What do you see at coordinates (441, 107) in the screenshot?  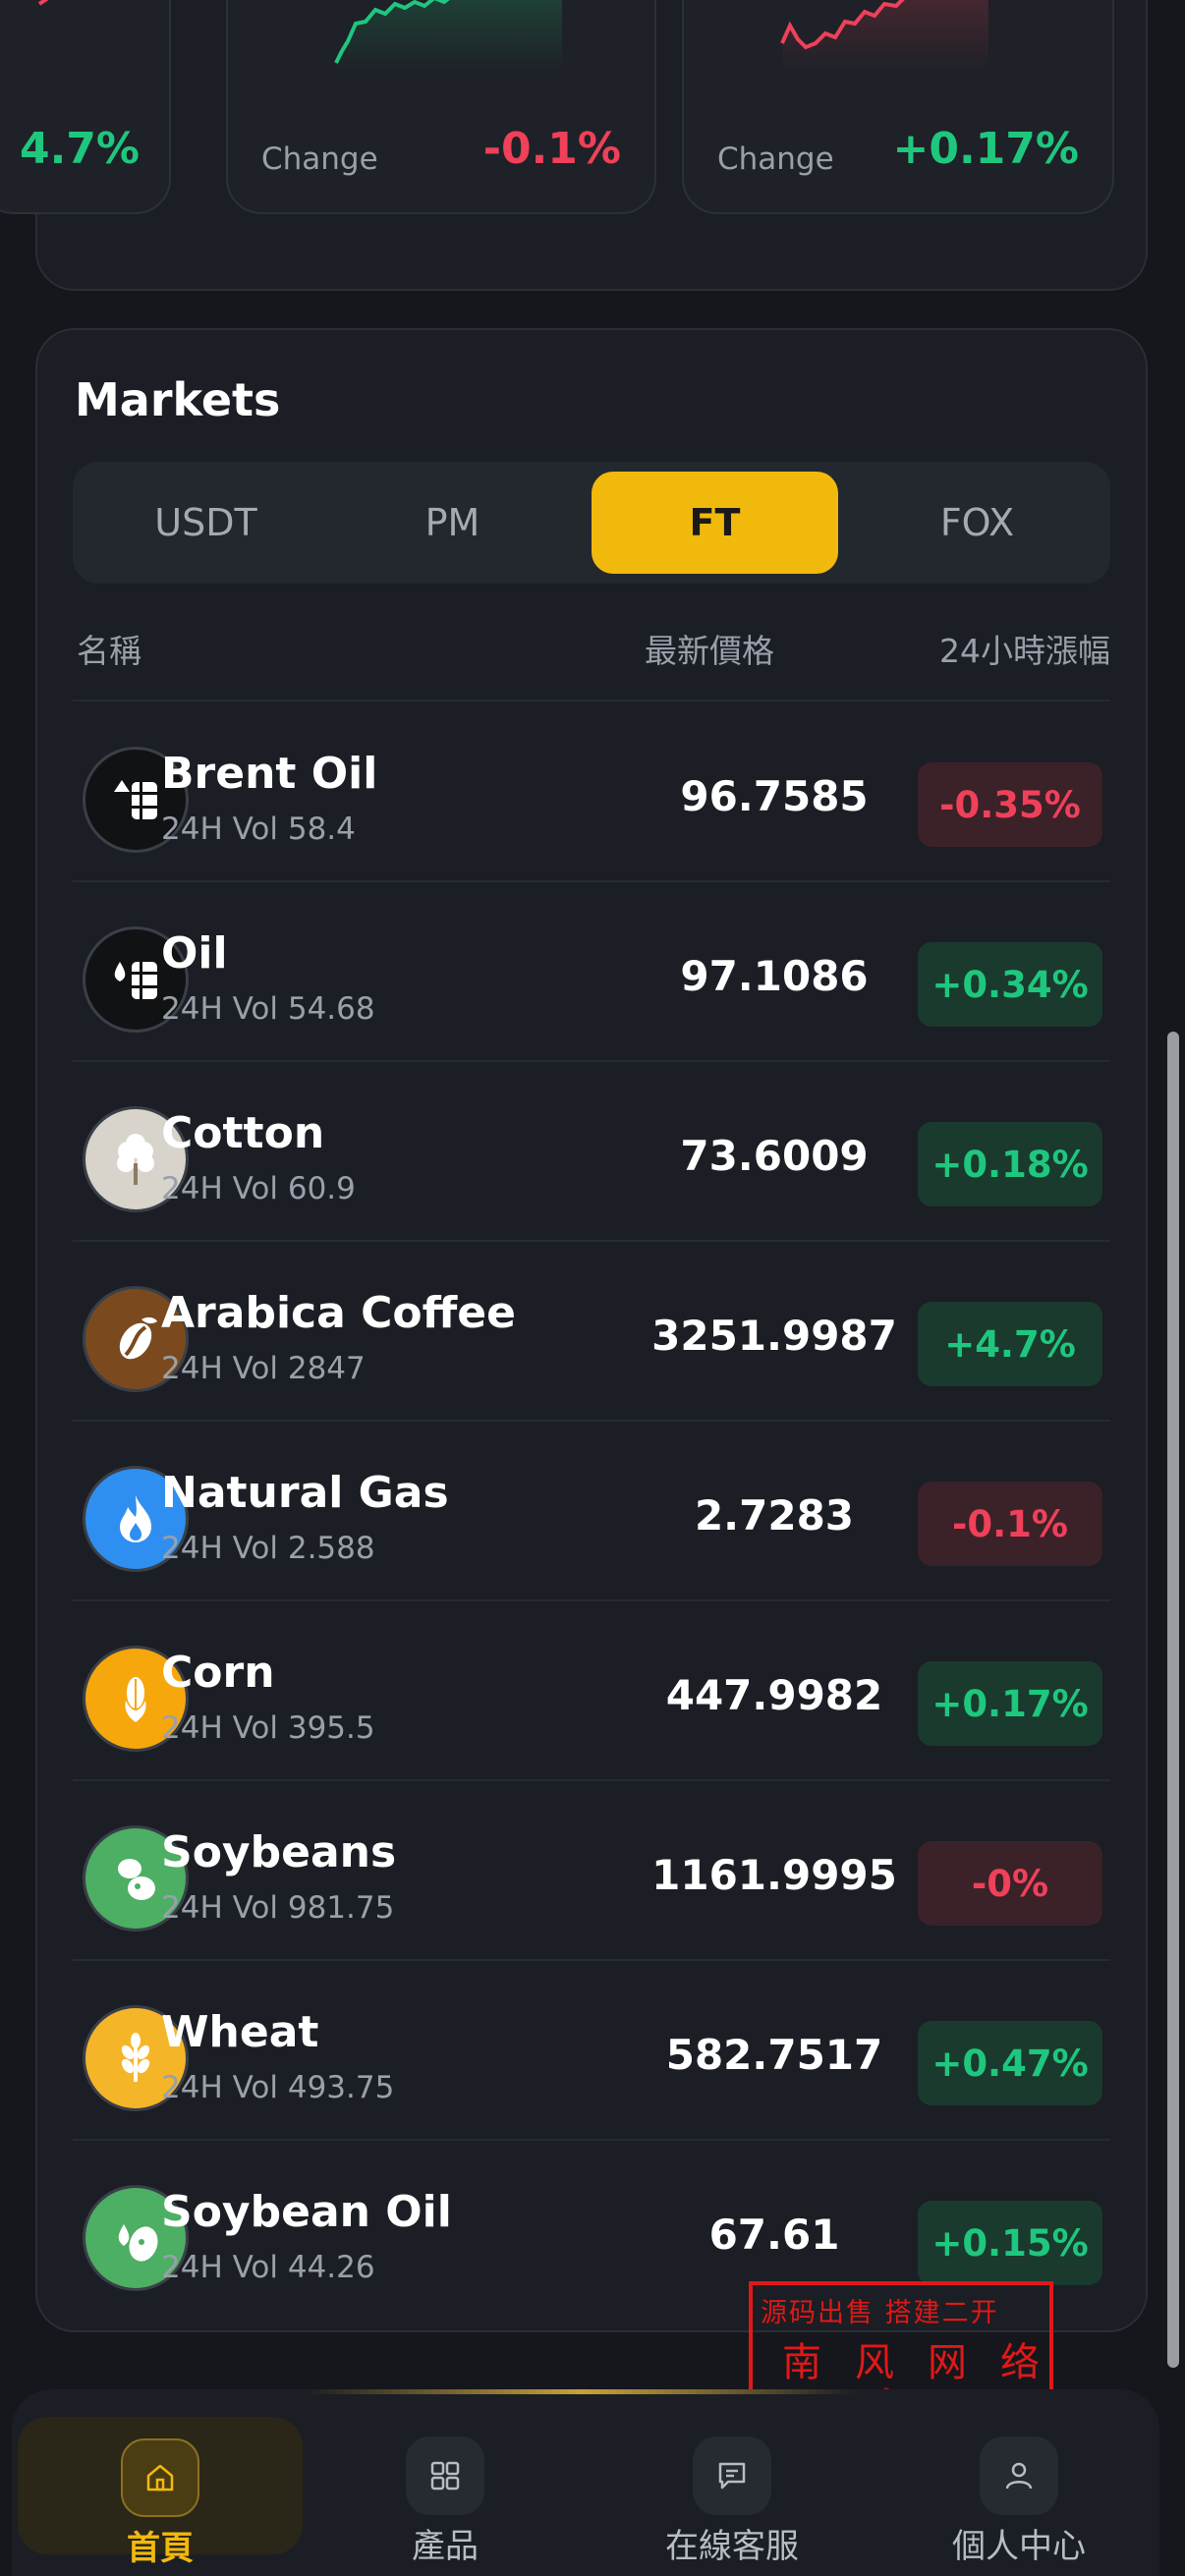 I see `ticker-card-2: Change -0.1%` at bounding box center [441, 107].